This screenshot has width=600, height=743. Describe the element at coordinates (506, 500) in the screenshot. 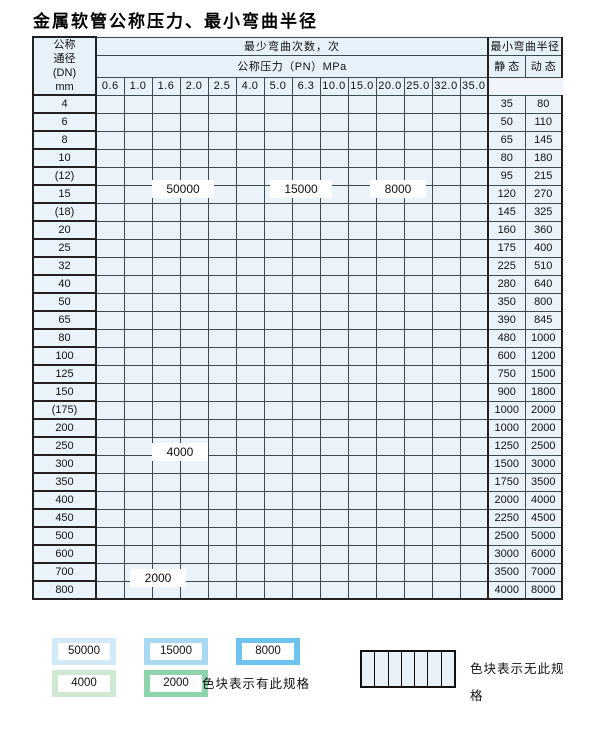

I see `radius-static-cell: 2000` at that location.